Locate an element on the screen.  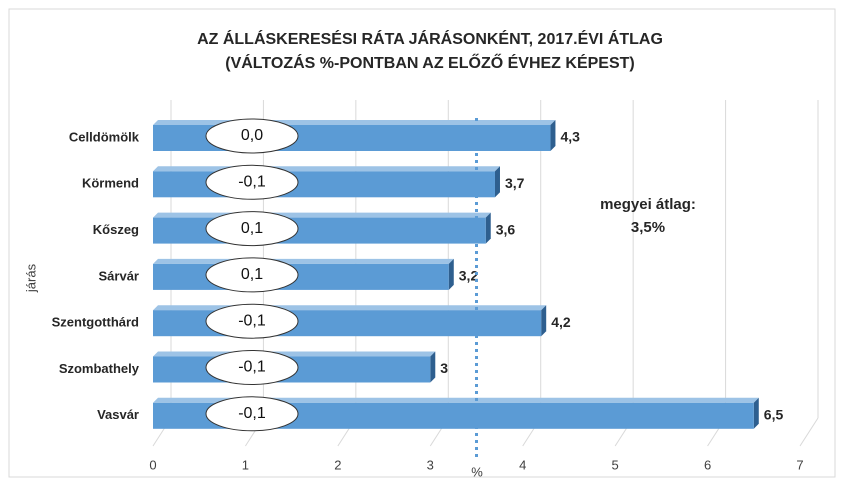
x-tick-label: 4 is located at coordinates (522, 464).